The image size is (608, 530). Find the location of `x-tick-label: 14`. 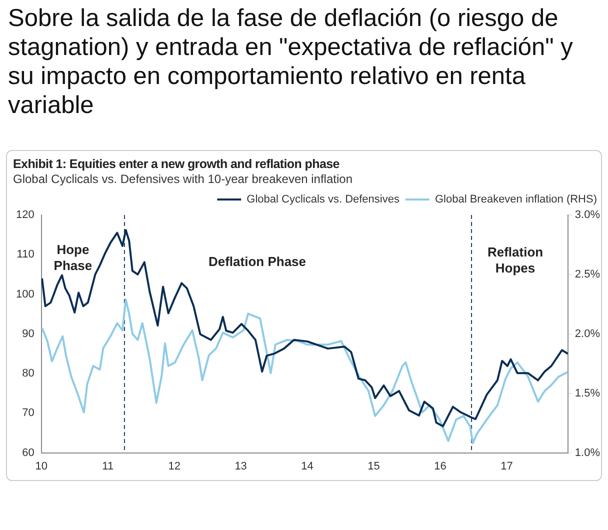

x-tick-label: 14 is located at coordinates (307, 466).